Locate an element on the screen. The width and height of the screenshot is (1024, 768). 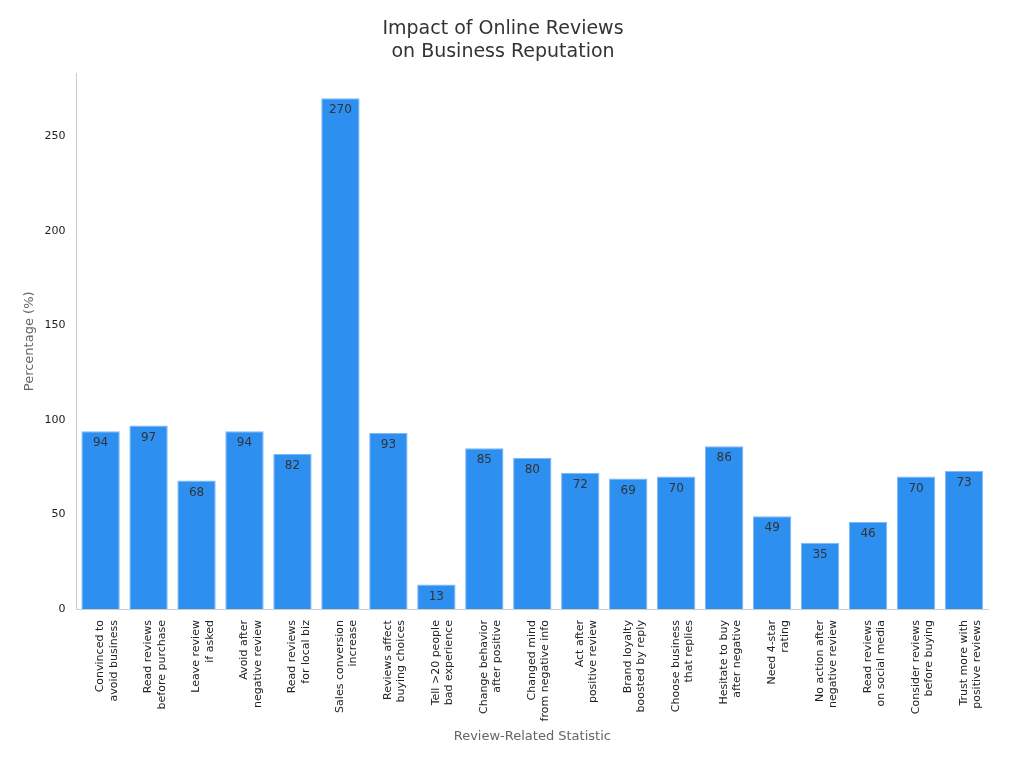
data-label: 13 is located at coordinates (436, 595).